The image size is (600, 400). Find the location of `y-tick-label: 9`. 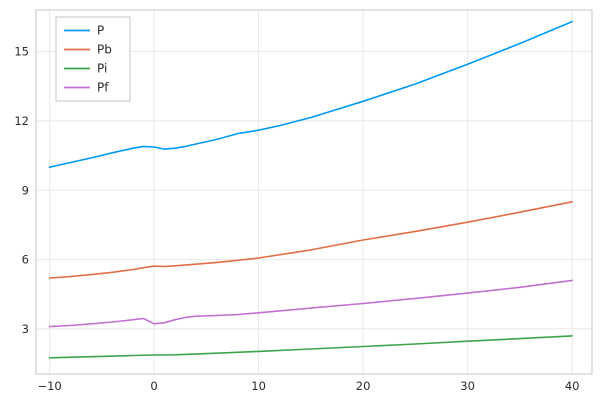

y-tick-label: 9 is located at coordinates (25, 190).